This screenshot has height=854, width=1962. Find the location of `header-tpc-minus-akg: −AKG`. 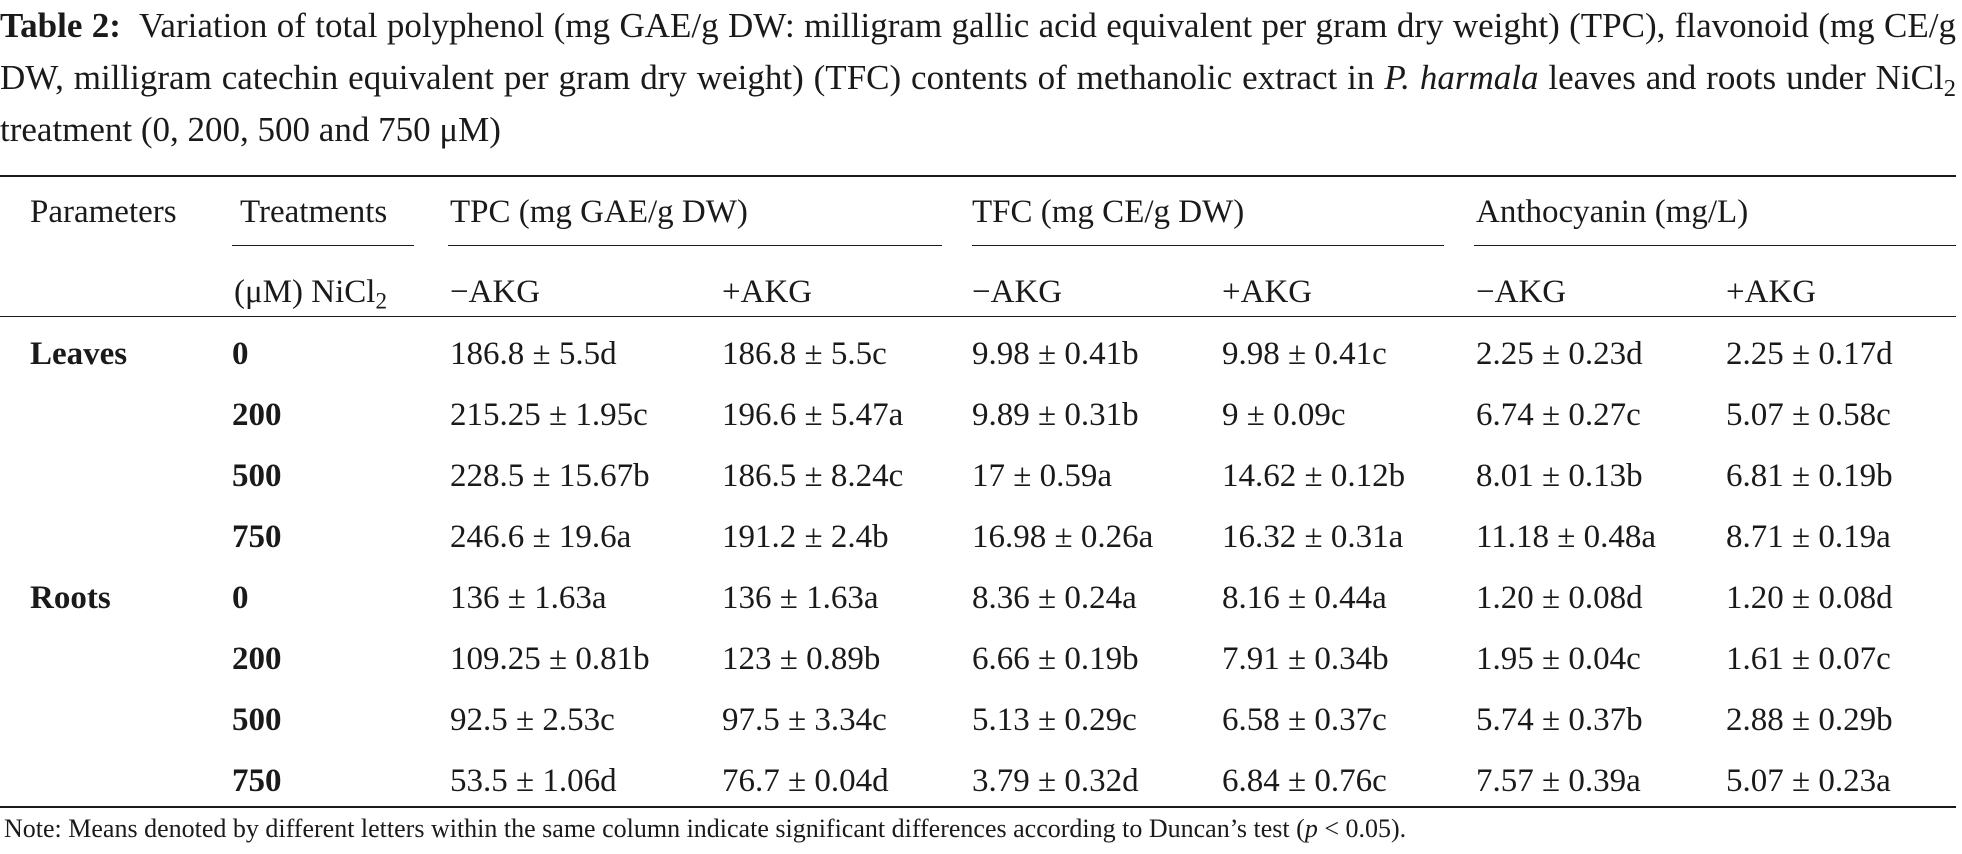

header-tpc-minus-akg: −AKG is located at coordinates (495, 292).